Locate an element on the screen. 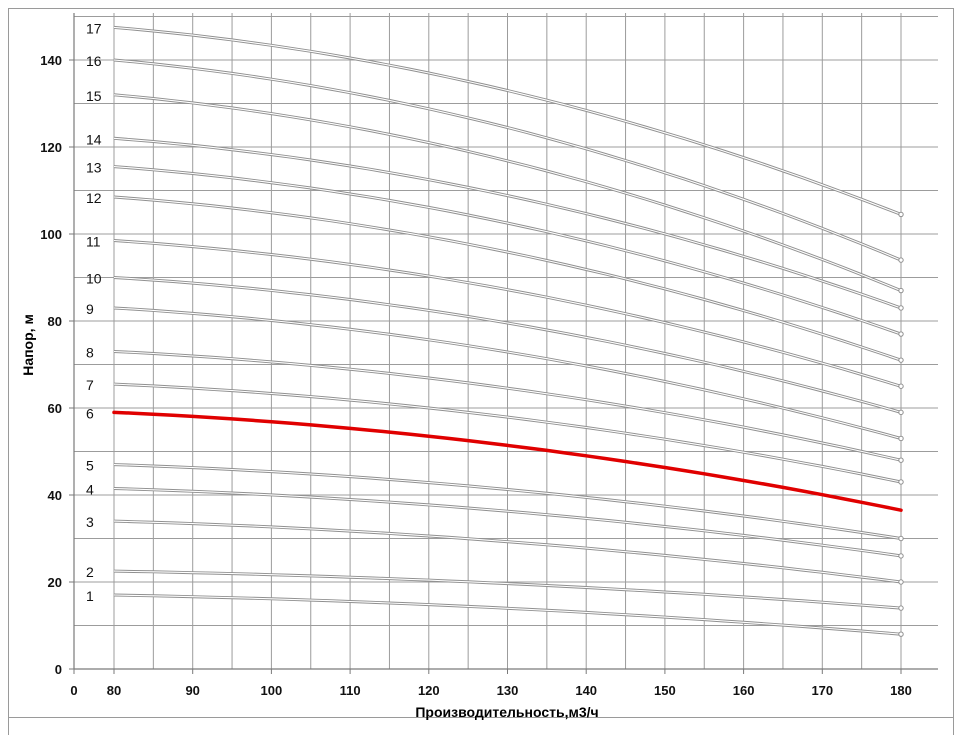  curve-number-label: 1 is located at coordinates (90, 596).